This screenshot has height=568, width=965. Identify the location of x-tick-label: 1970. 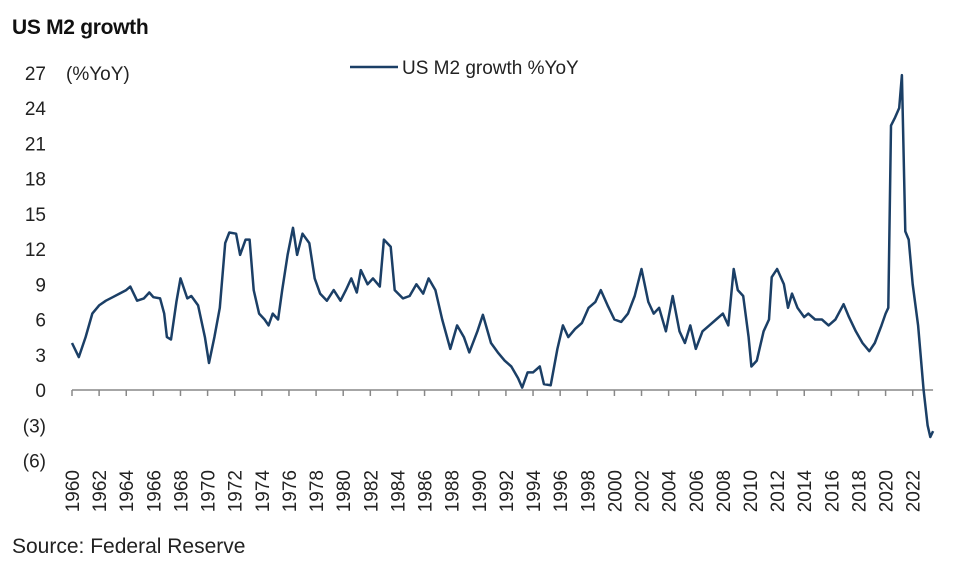
(209, 491).